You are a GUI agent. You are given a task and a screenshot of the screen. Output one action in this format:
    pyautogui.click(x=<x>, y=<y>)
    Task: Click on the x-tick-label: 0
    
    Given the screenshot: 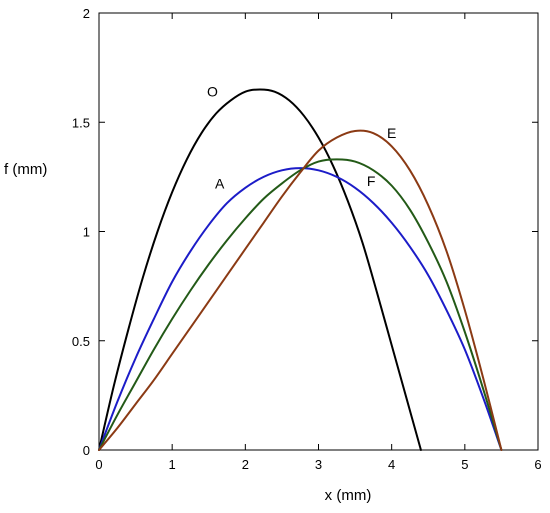 What is the action you would take?
    pyautogui.click(x=98, y=464)
    